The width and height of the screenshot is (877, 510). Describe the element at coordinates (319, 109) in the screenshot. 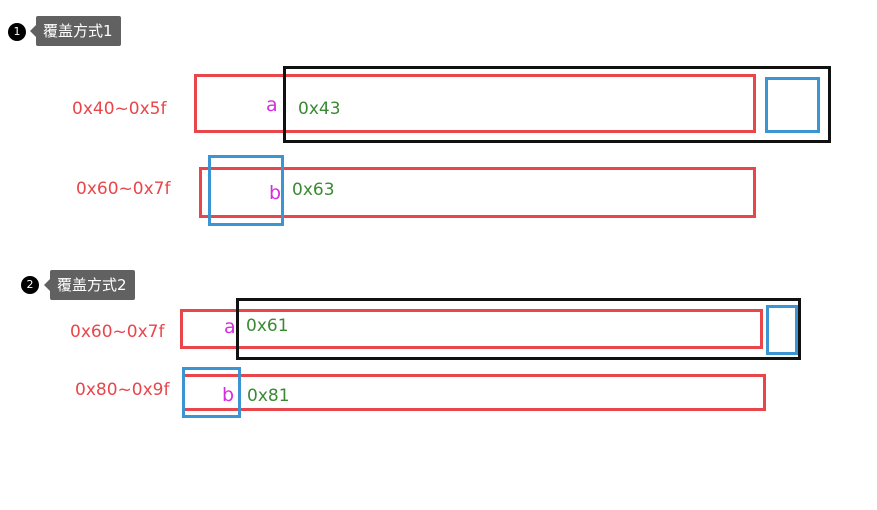

I see `chunk-a-size: 0x43` at that location.